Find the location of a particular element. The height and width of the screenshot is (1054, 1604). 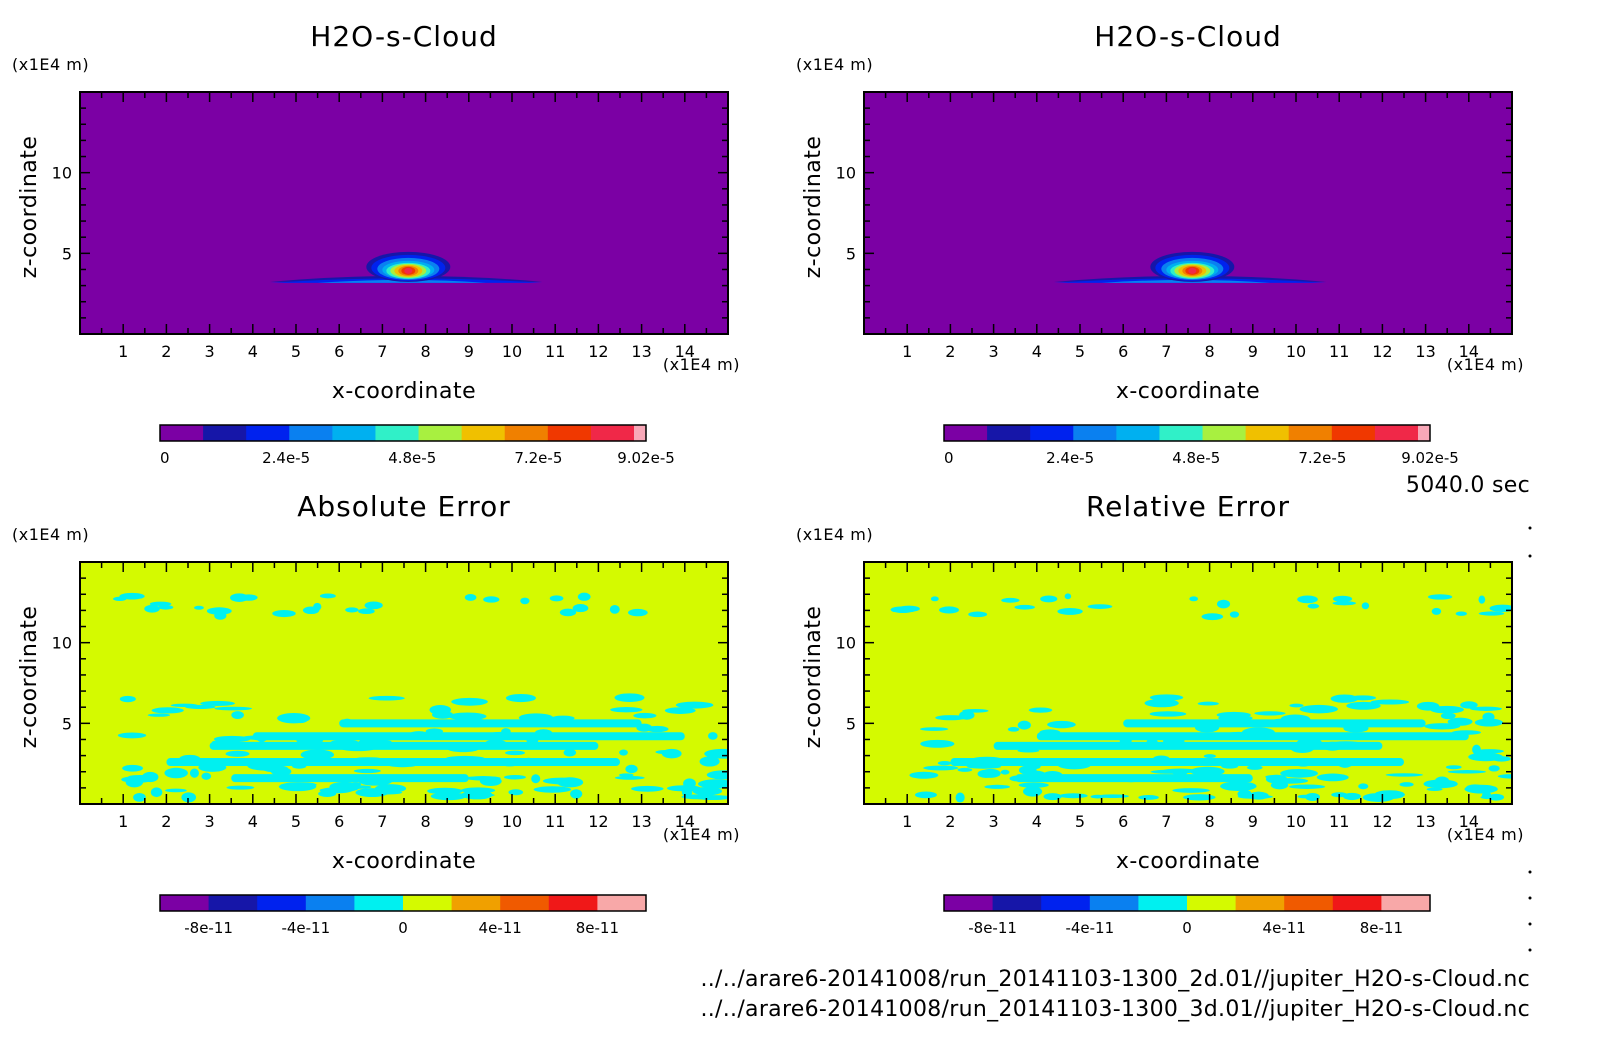

colorbar-tick-label: 9.02e-5 is located at coordinates (1430, 458).